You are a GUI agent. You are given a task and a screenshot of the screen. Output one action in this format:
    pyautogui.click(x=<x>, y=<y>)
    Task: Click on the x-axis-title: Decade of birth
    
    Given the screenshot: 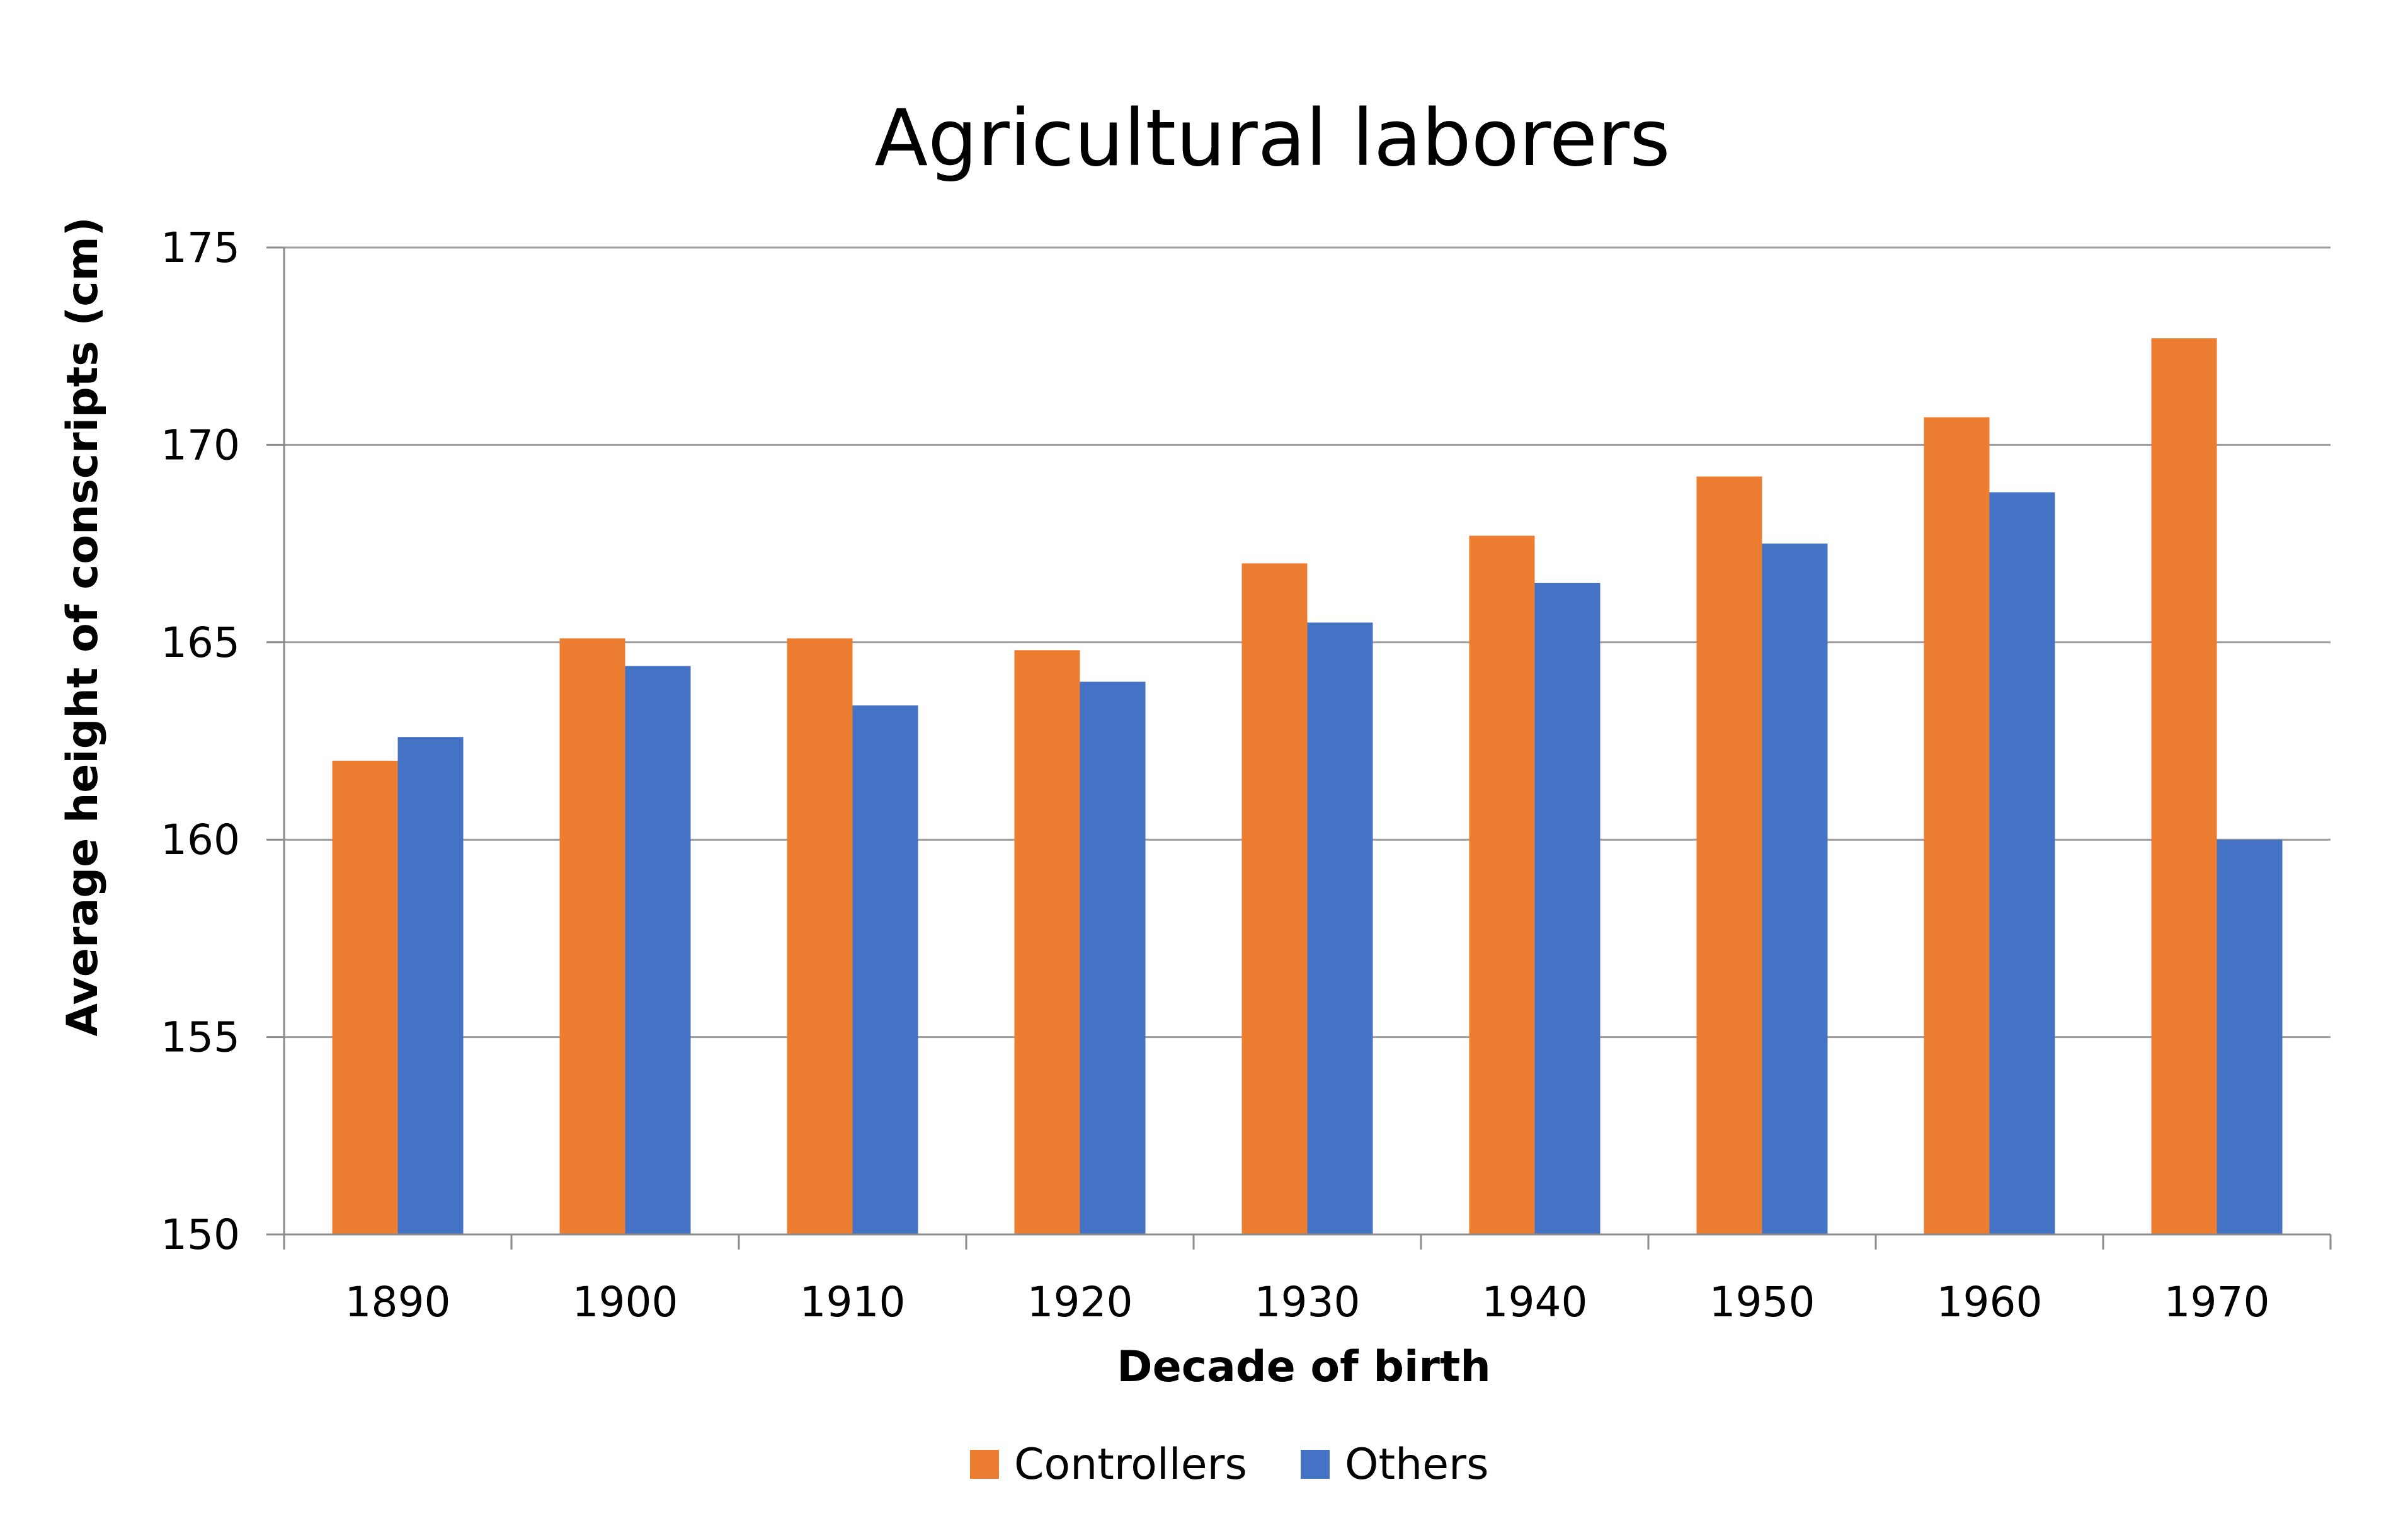 What is the action you would take?
    pyautogui.click(x=1304, y=1367)
    